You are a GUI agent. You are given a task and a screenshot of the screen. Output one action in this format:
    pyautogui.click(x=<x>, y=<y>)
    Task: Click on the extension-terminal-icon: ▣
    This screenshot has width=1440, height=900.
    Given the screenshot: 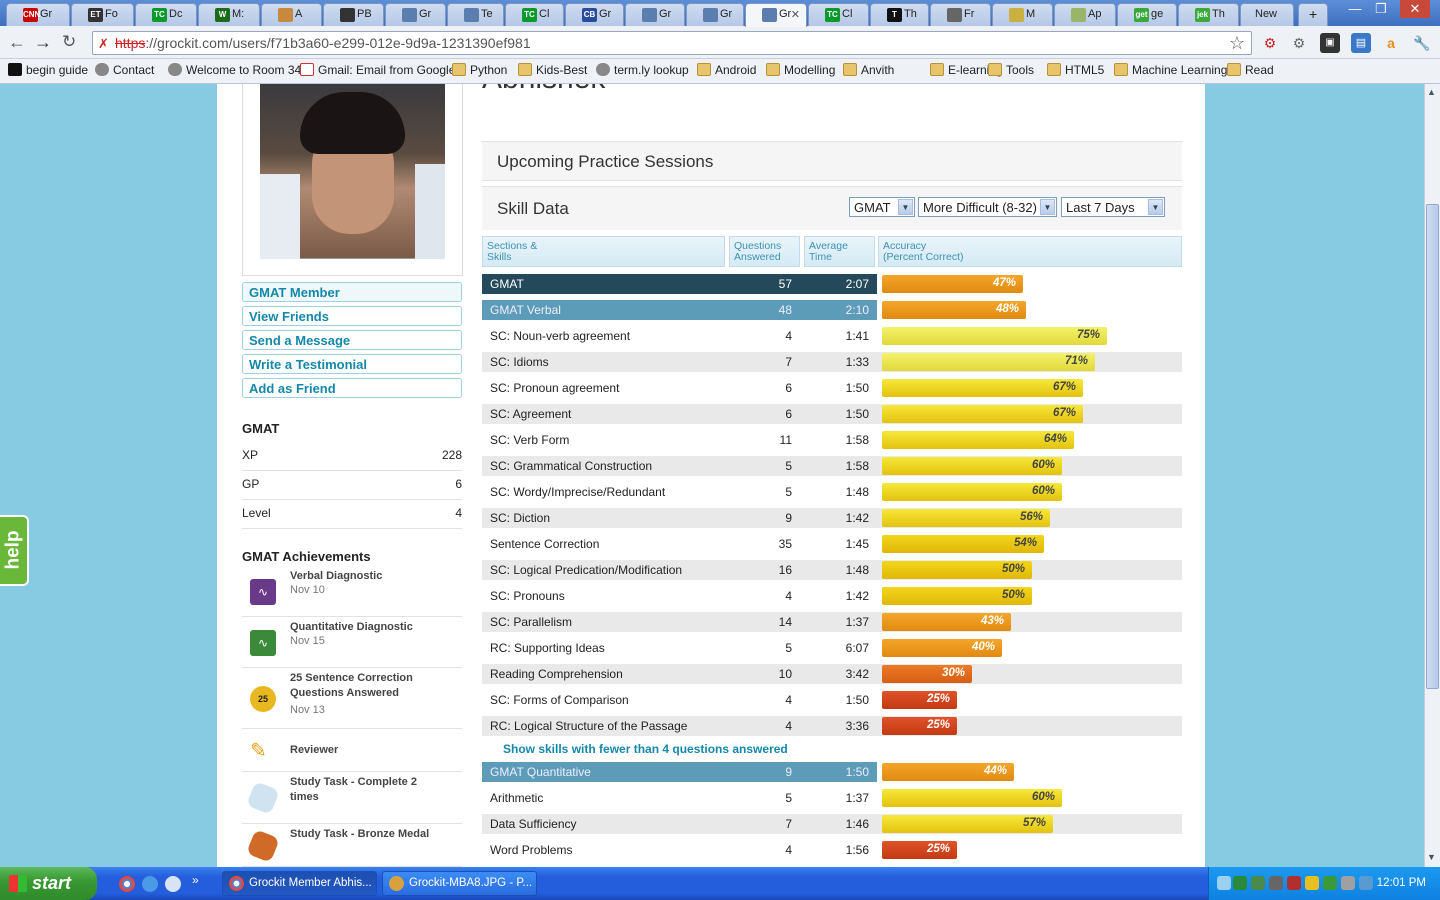 What is the action you would take?
    pyautogui.click(x=1330, y=43)
    